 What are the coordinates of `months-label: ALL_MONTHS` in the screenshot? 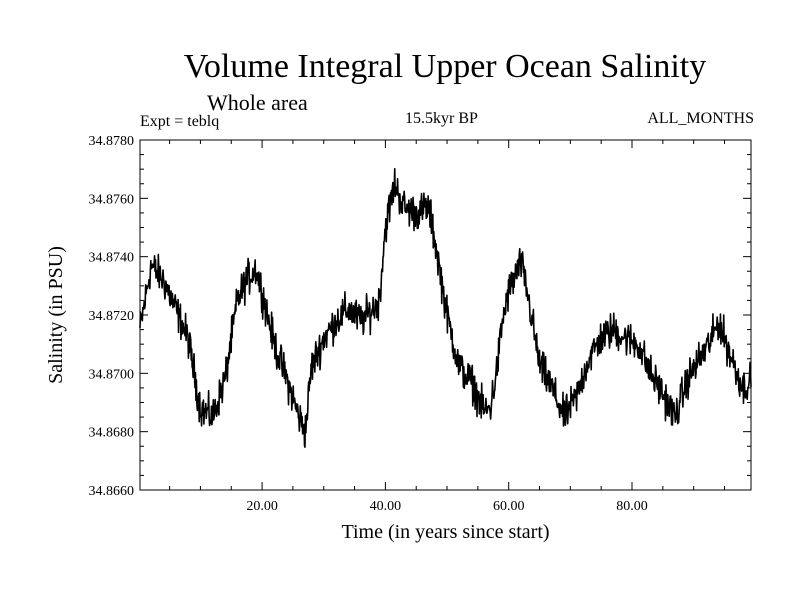 It's located at (700, 118).